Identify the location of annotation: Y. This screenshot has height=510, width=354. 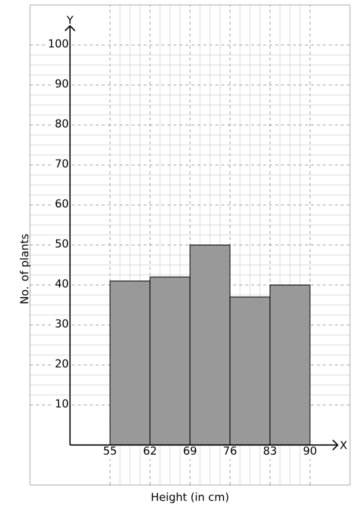
(70, 20).